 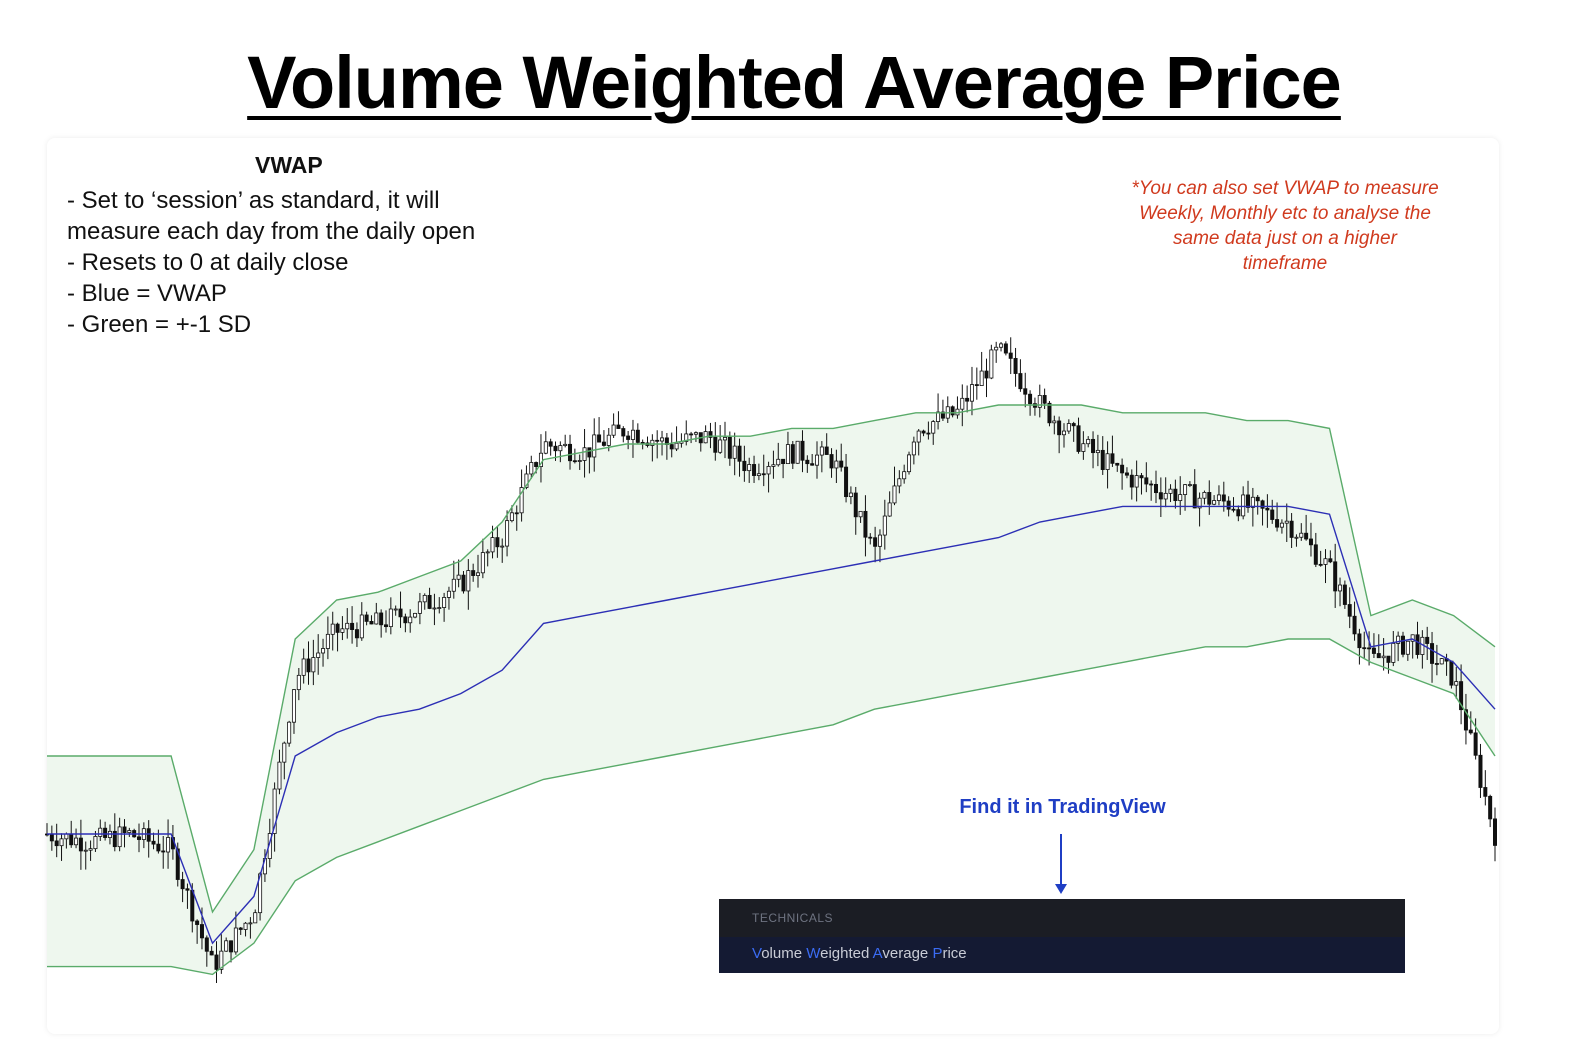 I want to click on menu-item-vwap: Volume Weighted Average Price, so click(x=1062, y=955).